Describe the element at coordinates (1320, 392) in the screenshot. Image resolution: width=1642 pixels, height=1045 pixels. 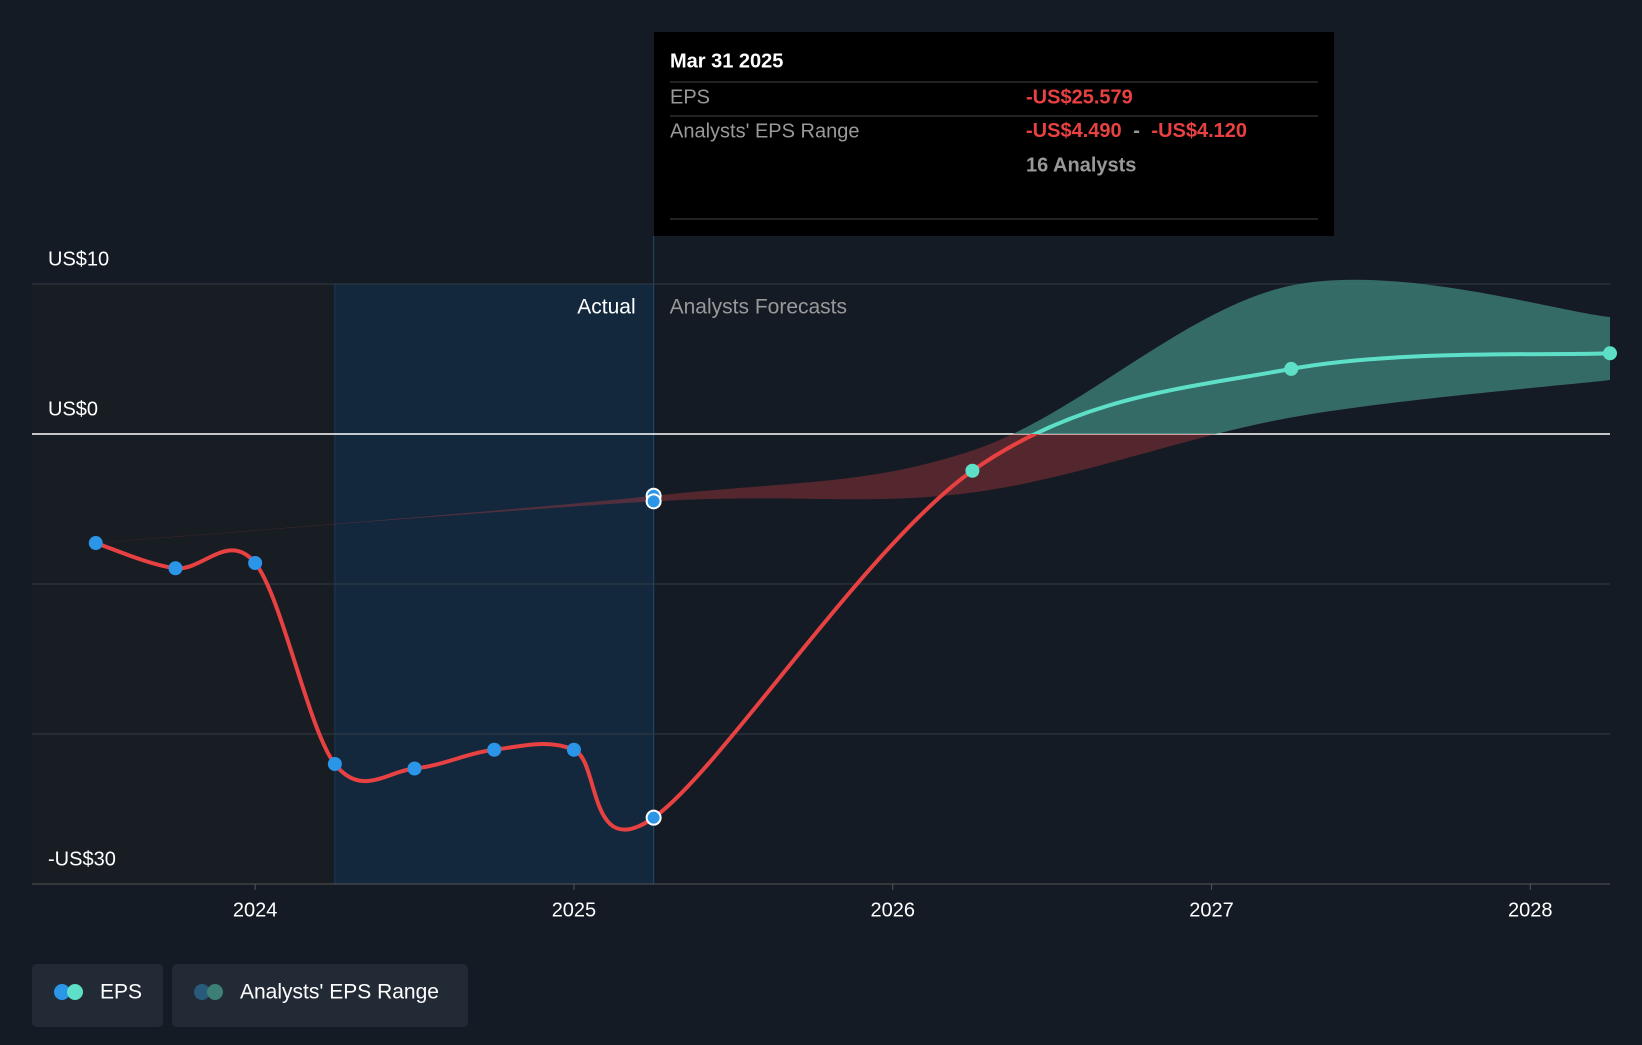
I see `eps-line` at that location.